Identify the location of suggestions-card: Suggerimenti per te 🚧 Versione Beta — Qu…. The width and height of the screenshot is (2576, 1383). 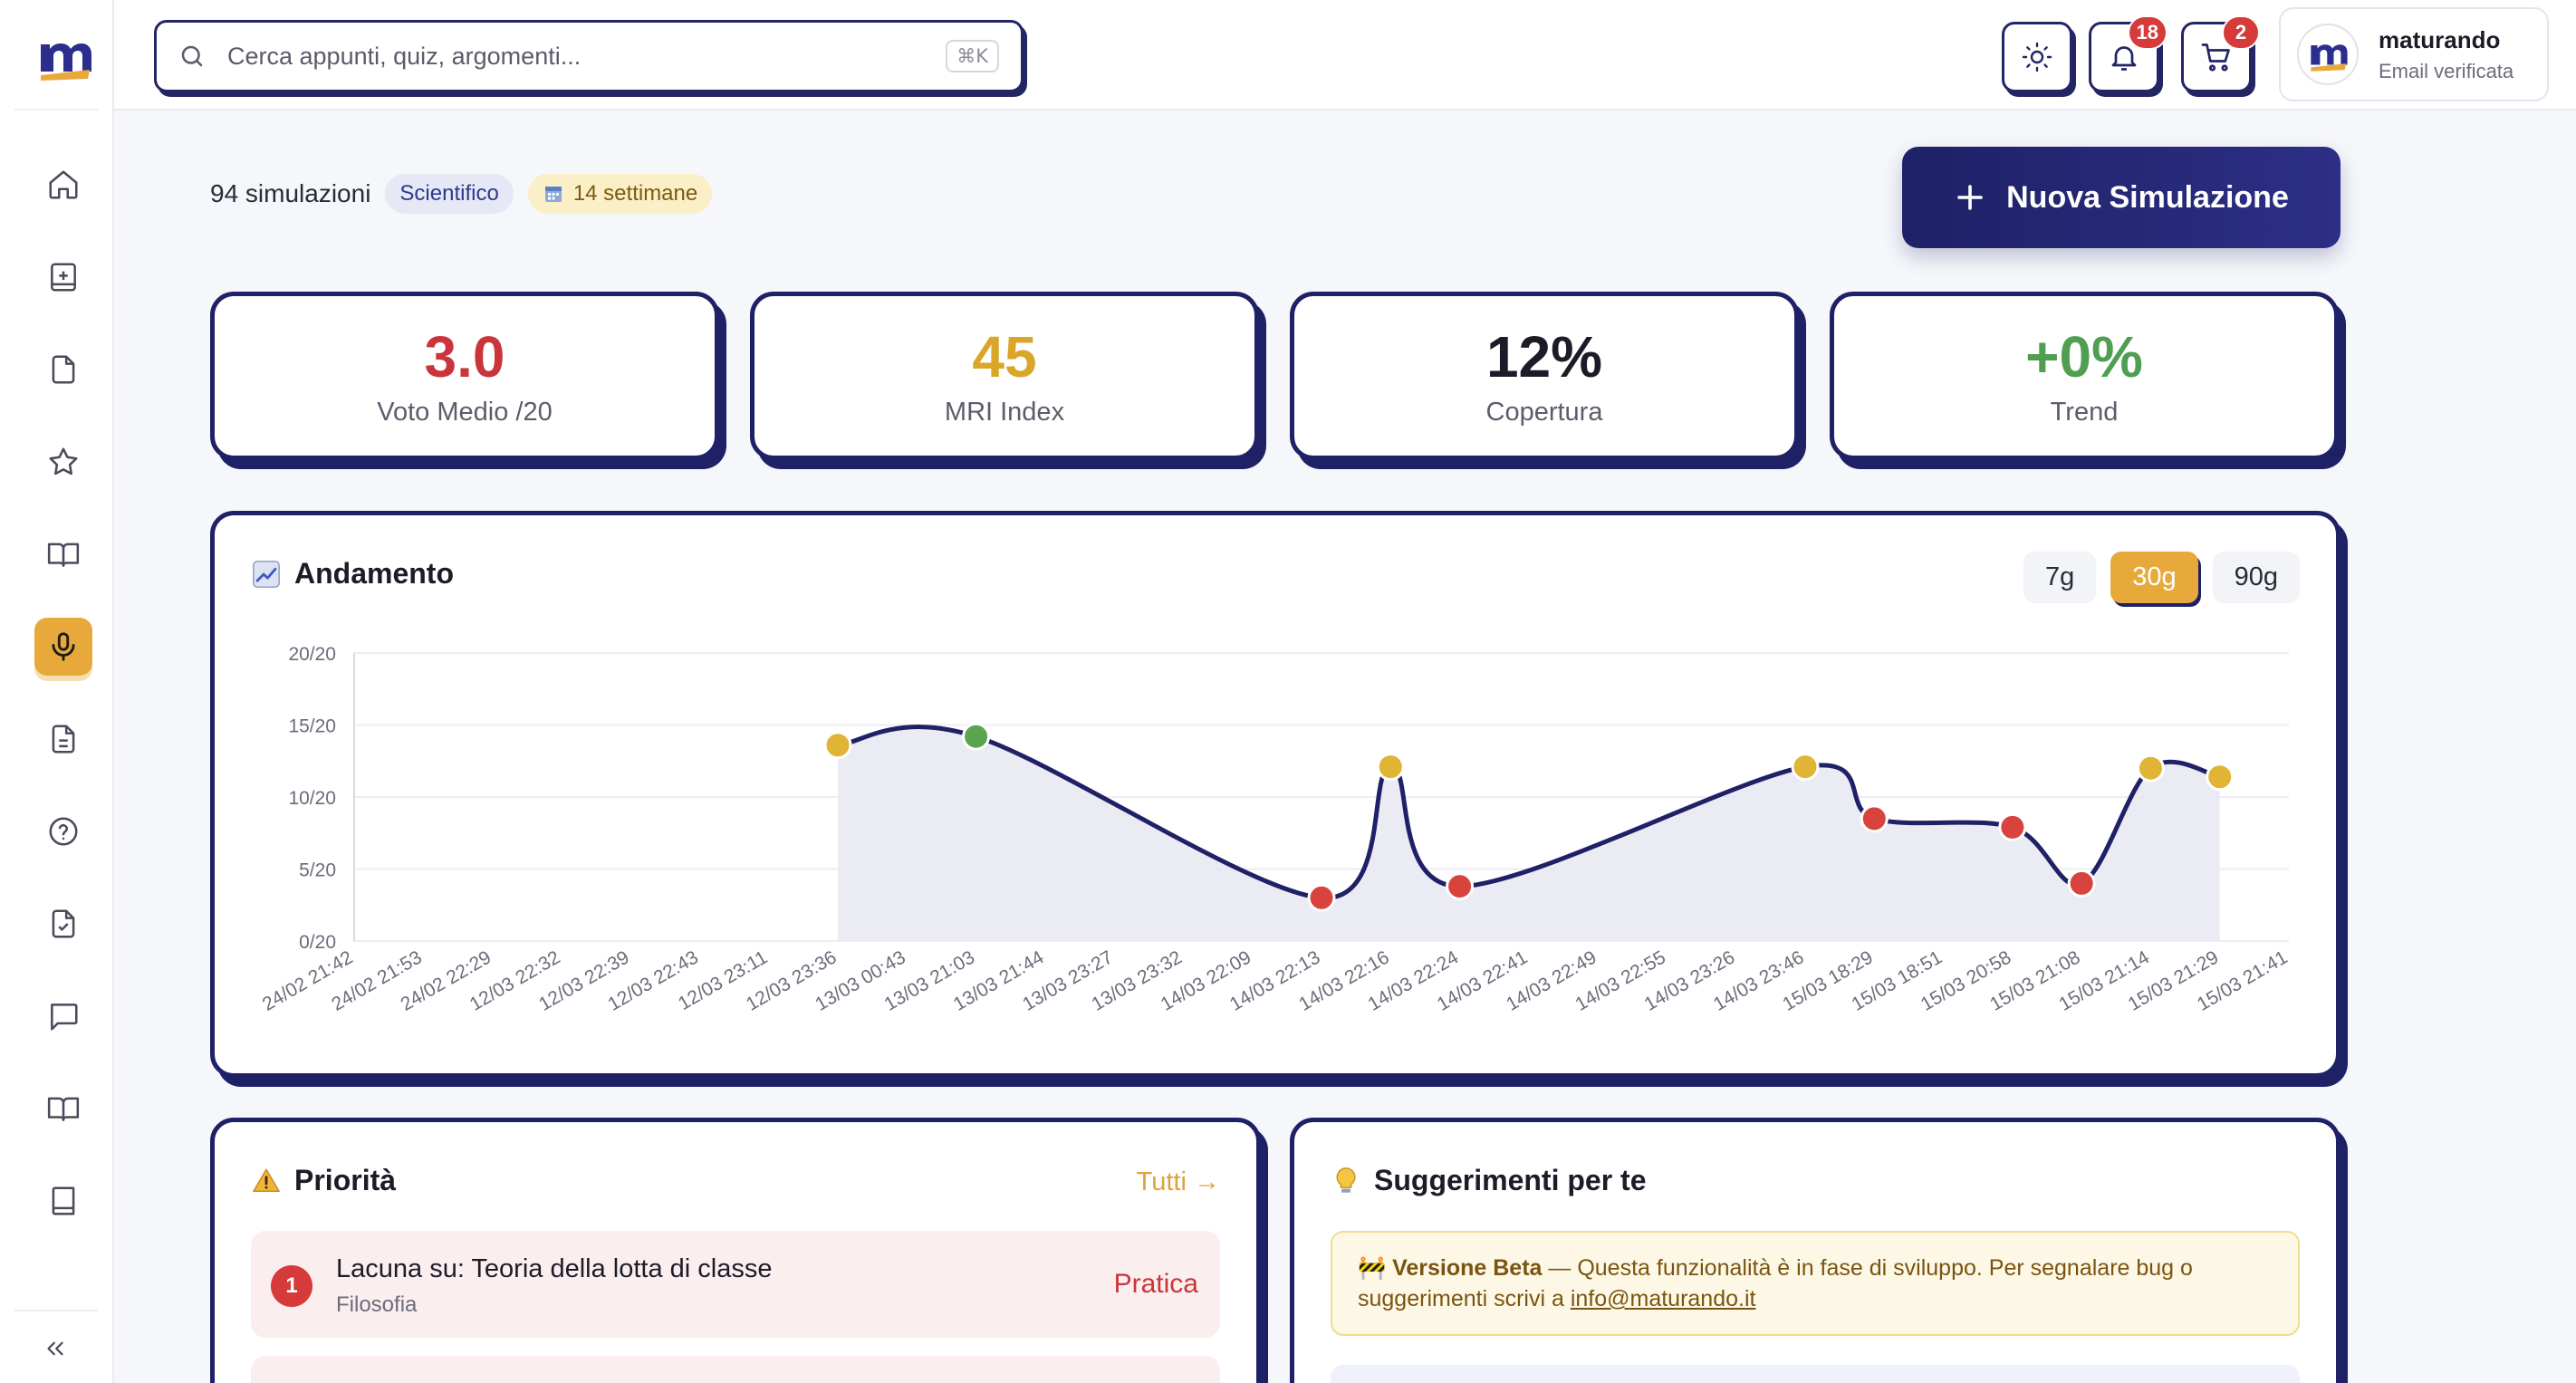
(1815, 1250).